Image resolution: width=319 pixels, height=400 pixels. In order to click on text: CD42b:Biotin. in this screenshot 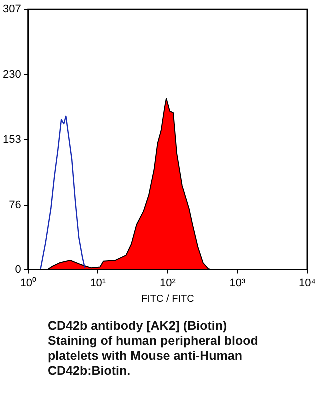, I will do `click(90, 371)`.